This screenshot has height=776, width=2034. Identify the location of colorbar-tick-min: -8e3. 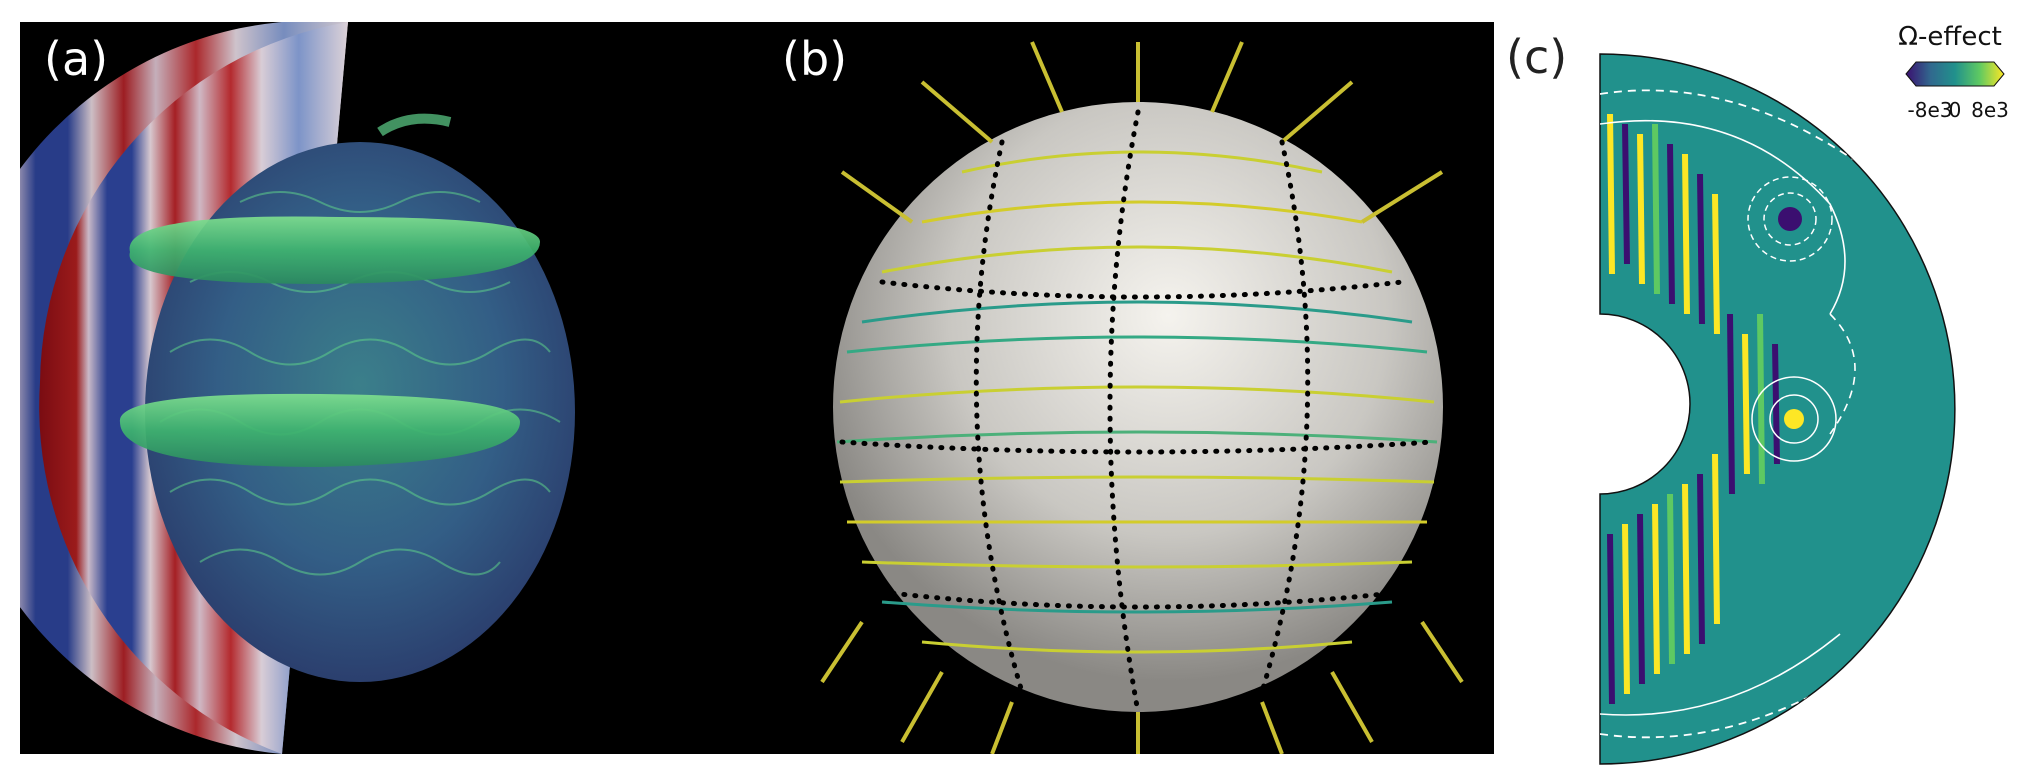
(1930, 110).